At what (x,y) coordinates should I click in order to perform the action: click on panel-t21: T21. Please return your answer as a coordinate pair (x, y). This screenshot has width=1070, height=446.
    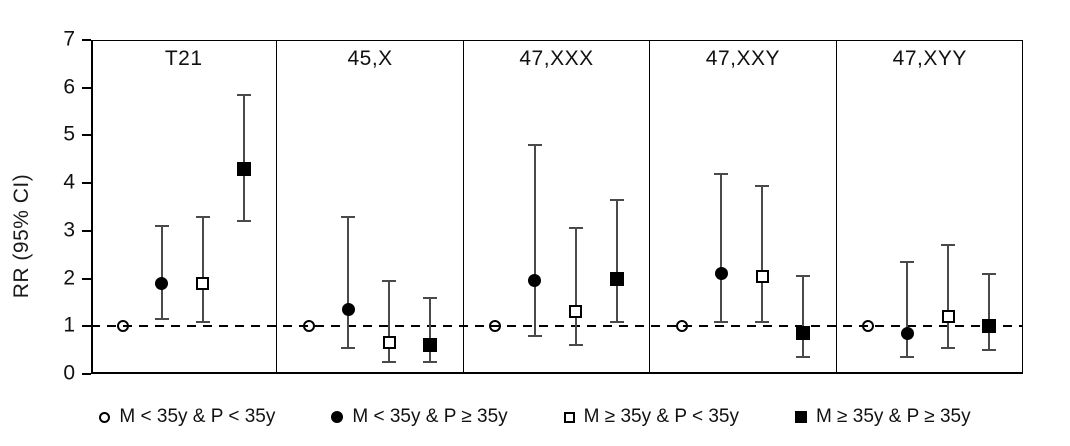
    Looking at the image, I should click on (184, 207).